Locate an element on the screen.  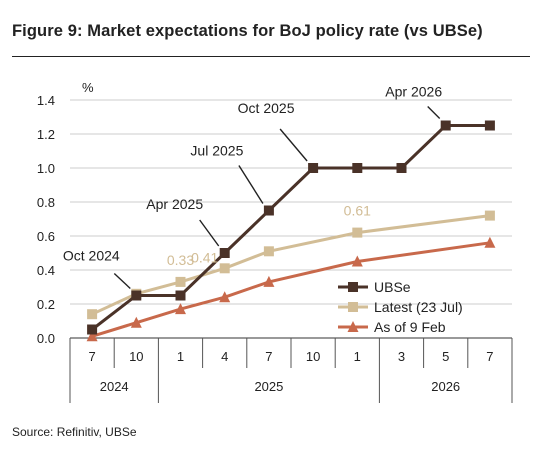
y-tick-label: 0.6 is located at coordinates (46, 236).